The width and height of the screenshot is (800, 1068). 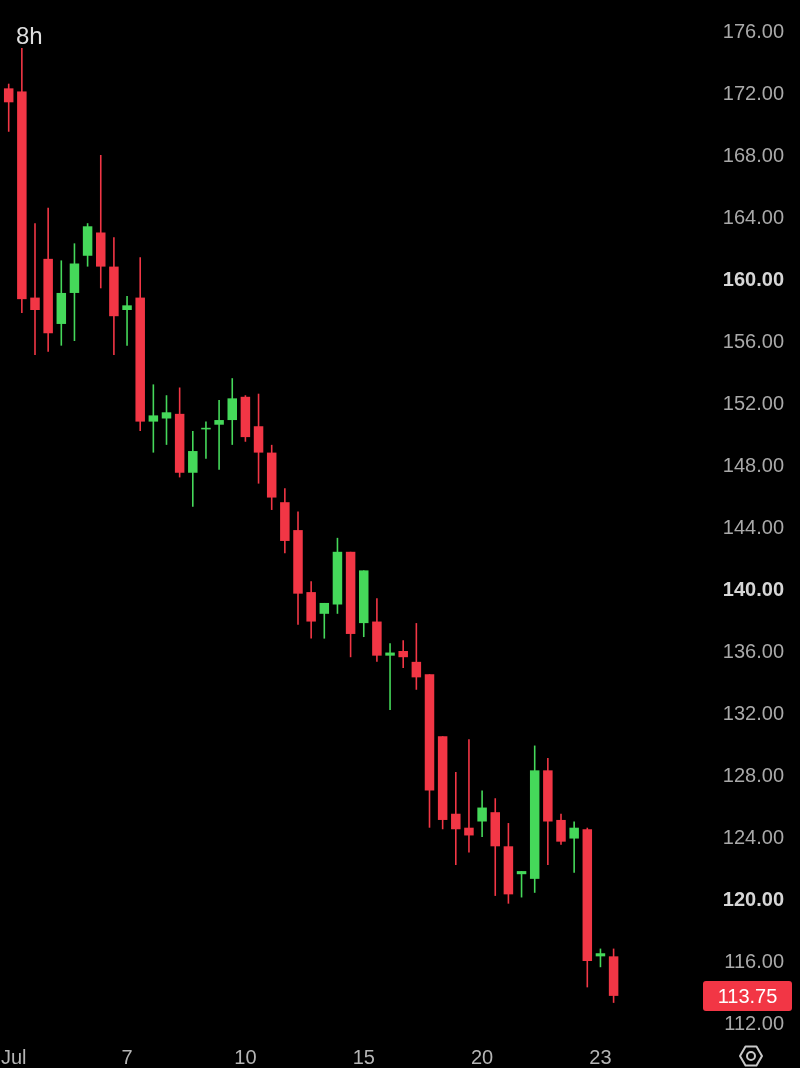 I want to click on y-tick-label: 176.00, so click(x=753, y=31).